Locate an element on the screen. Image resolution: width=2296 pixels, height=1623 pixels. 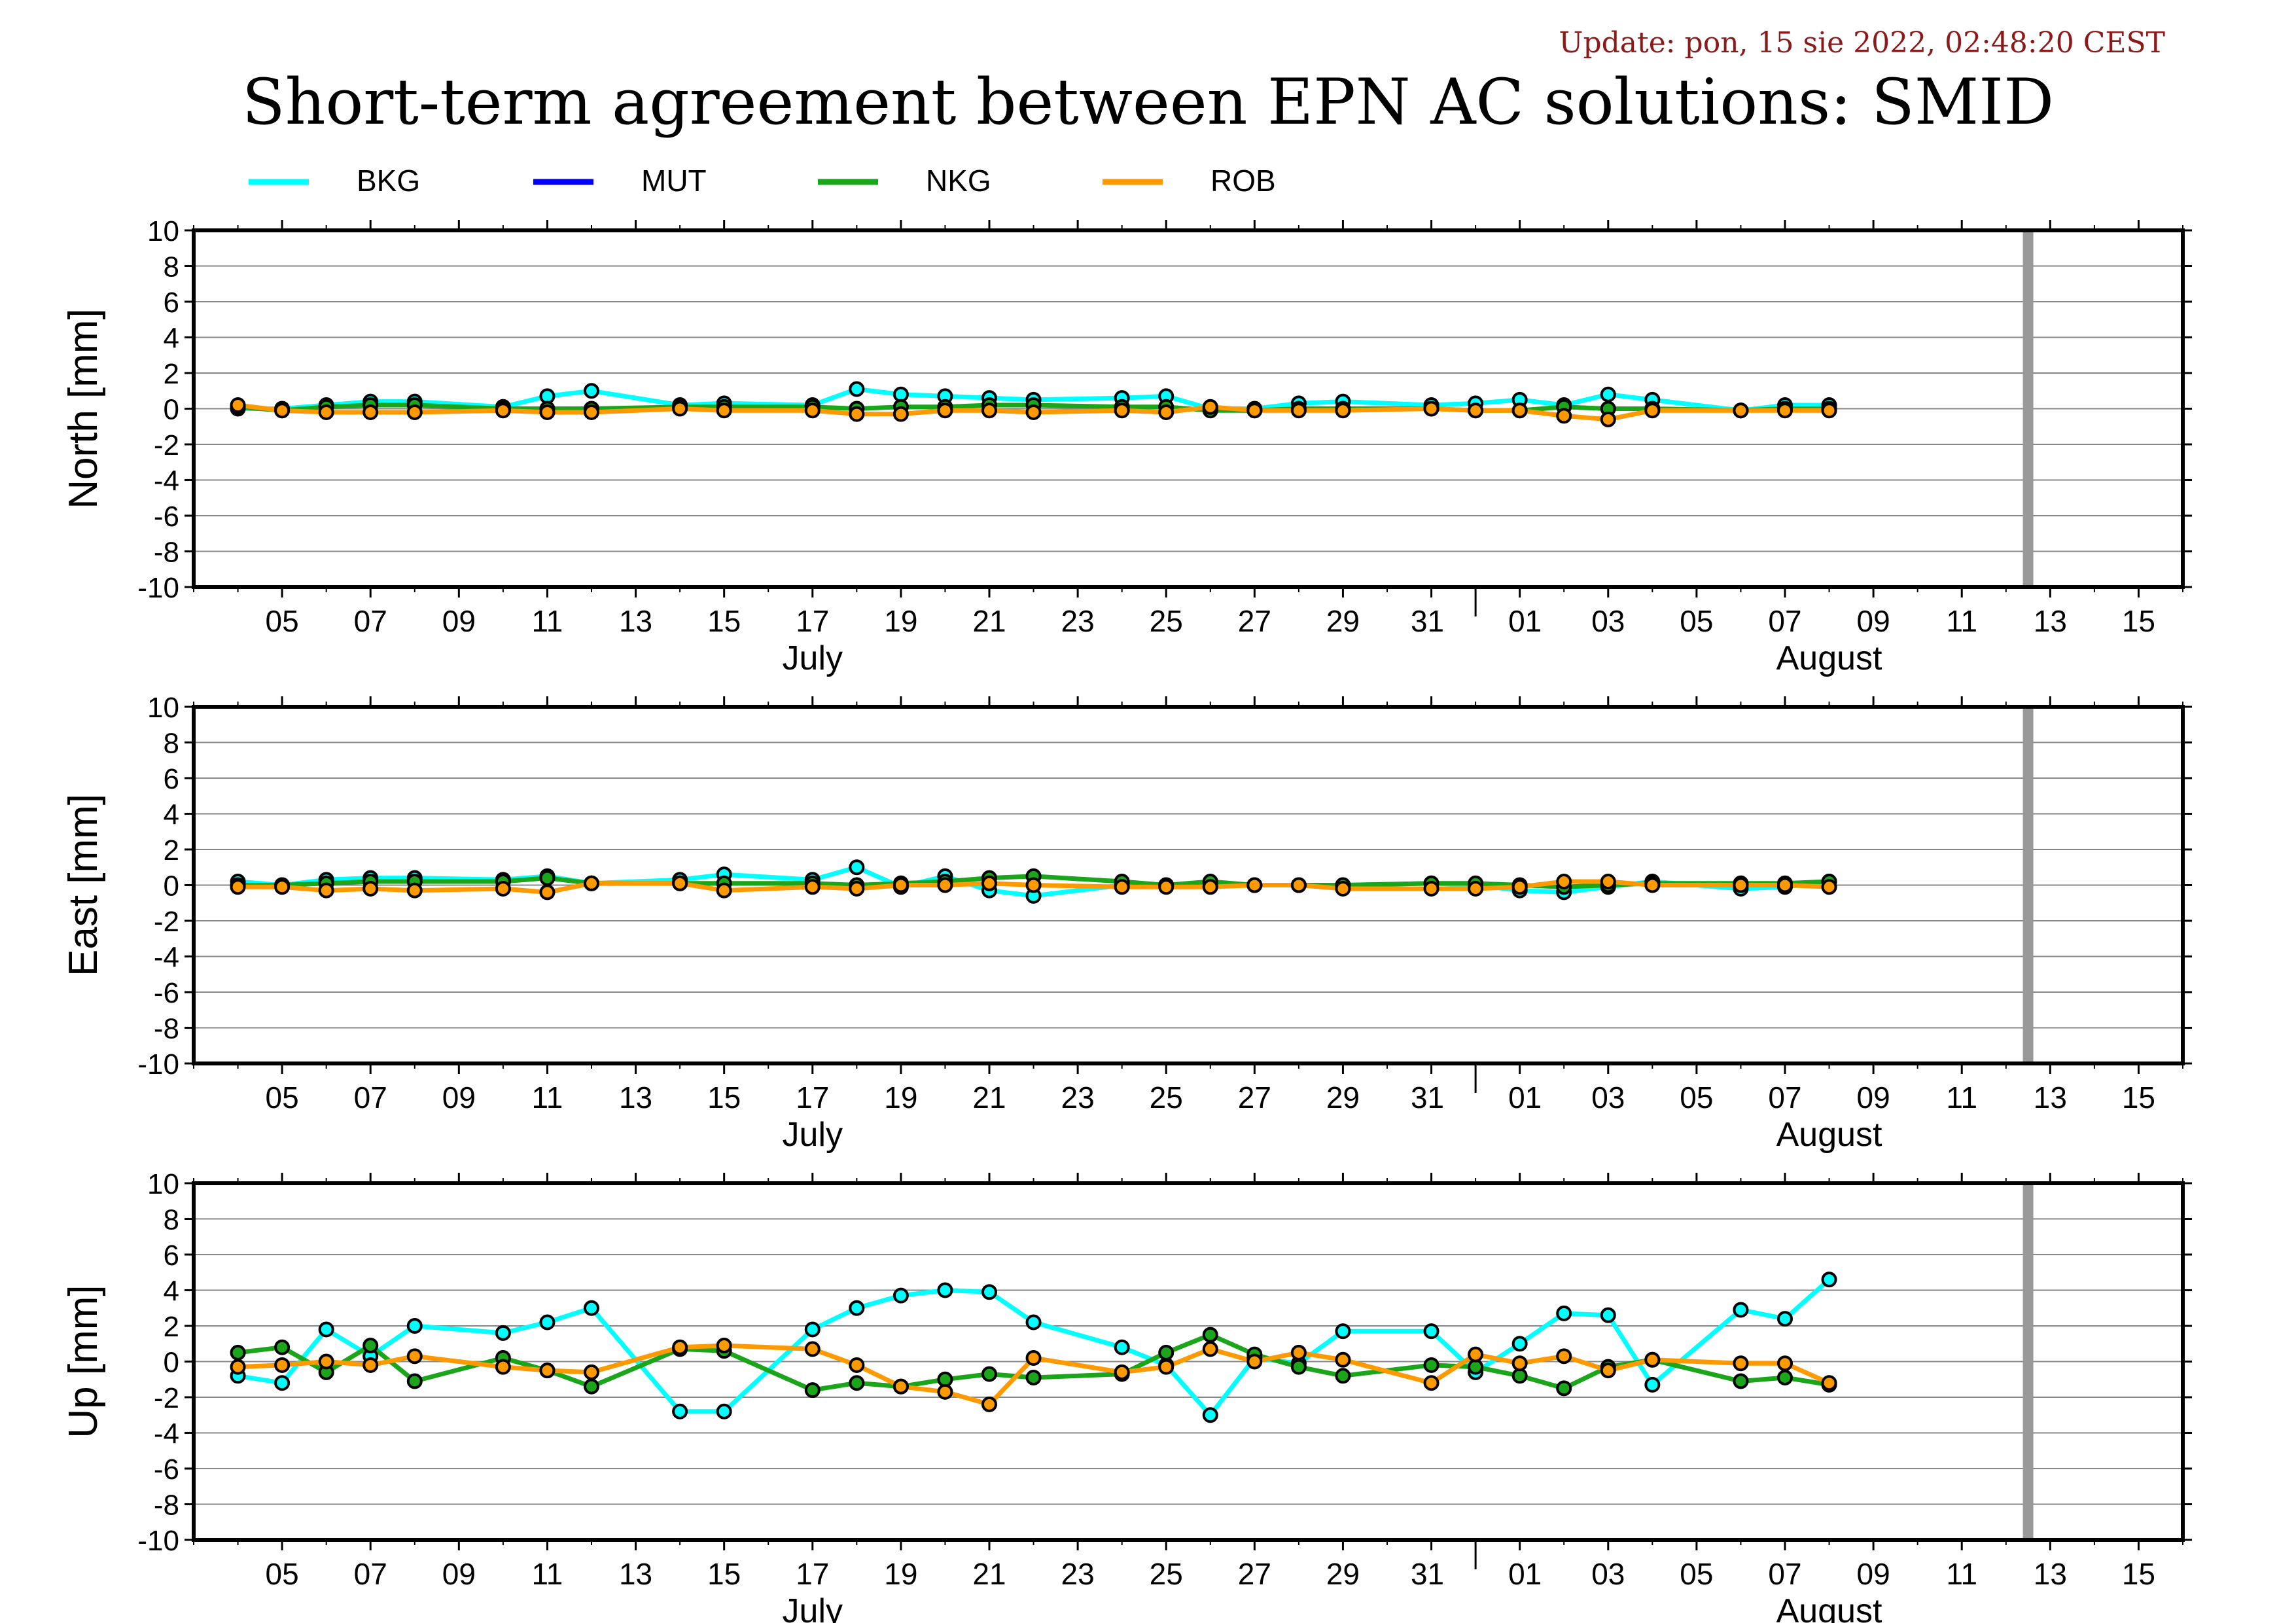
legend-label-mut: MUT is located at coordinates (674, 181).